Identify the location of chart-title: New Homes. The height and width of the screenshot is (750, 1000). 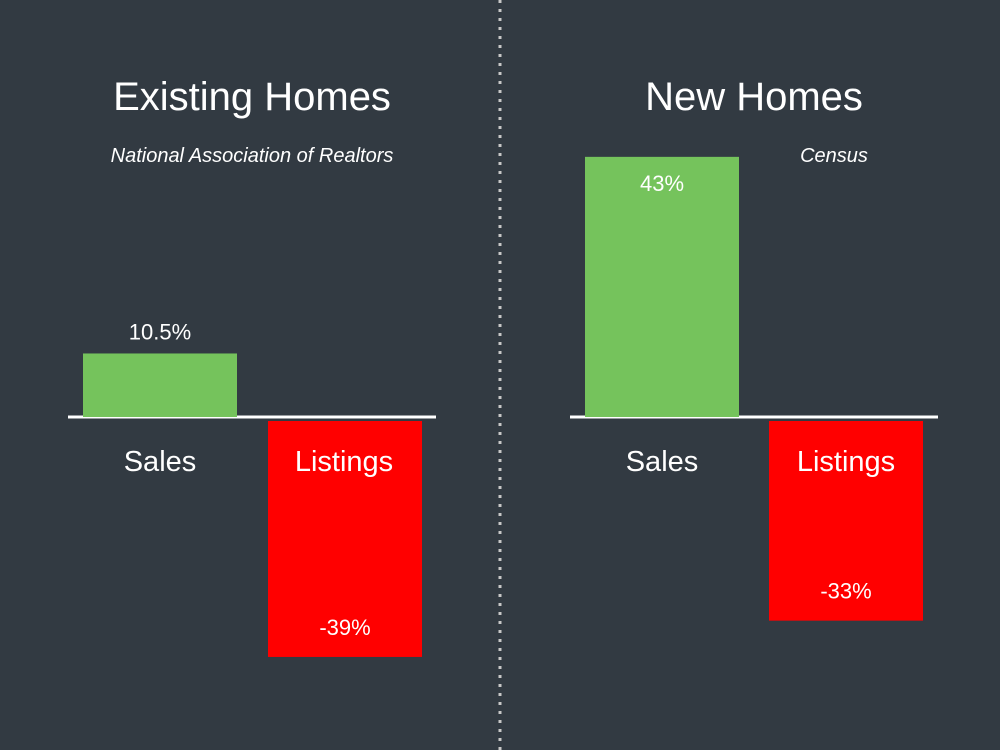
(754, 97).